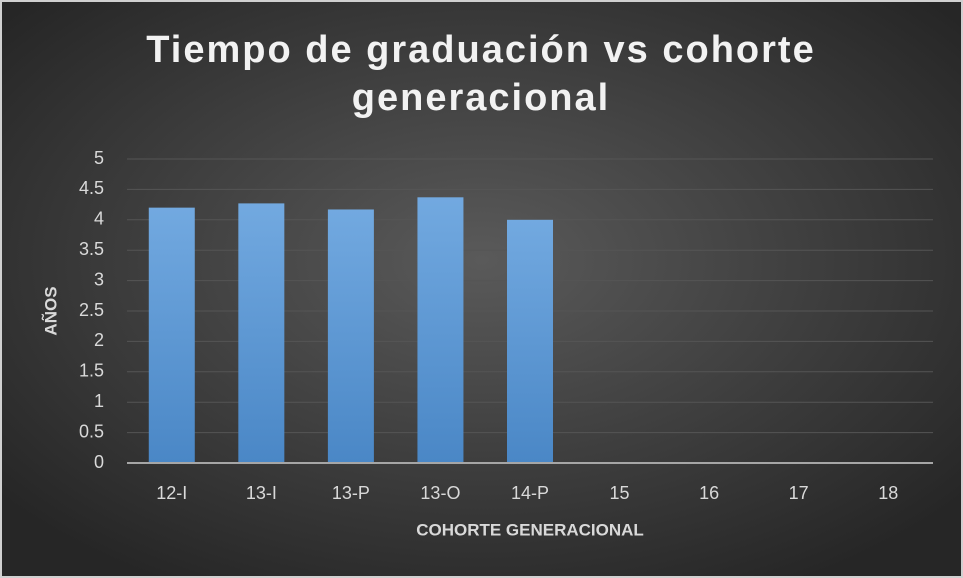 The image size is (963, 578). I want to click on y-tick-label: 4, so click(99, 219).